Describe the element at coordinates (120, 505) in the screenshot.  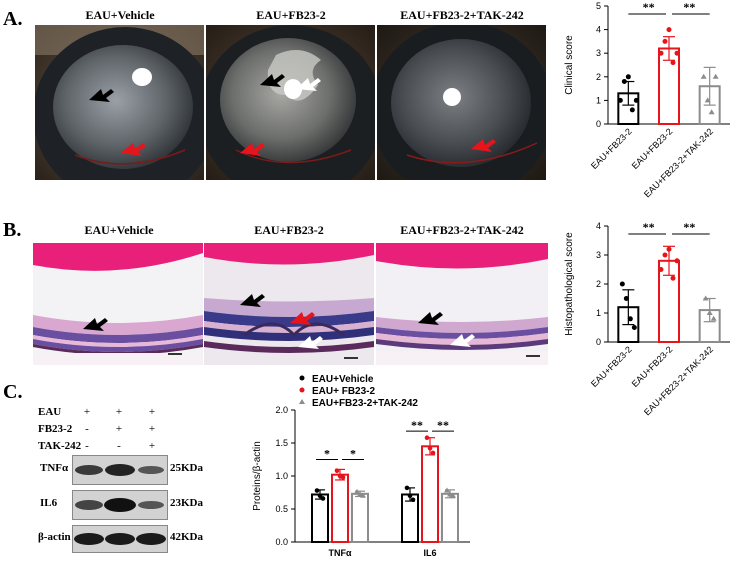
I see `wb-blot-il6` at that location.